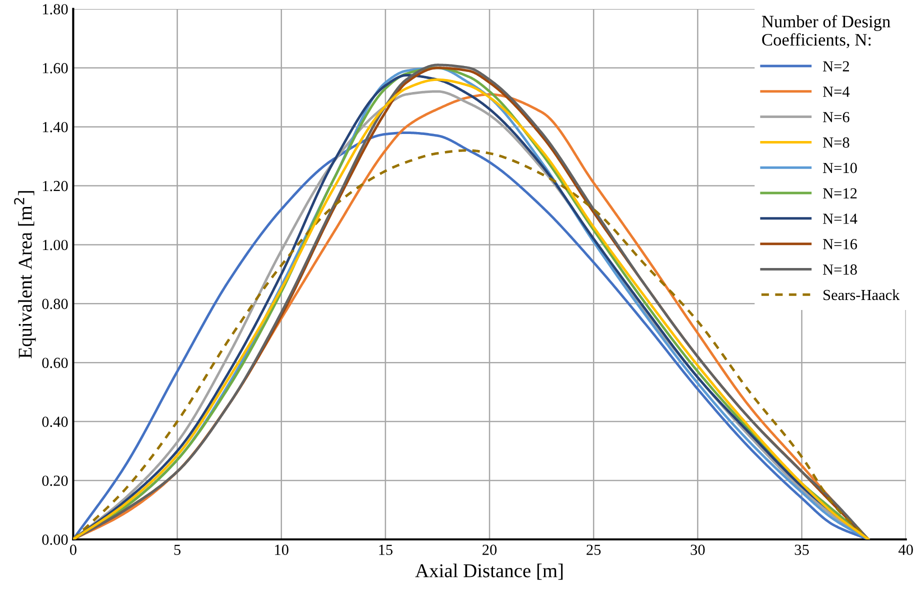 The image size is (915, 596). I want to click on legend-label: Sears-Haack, so click(862, 294).